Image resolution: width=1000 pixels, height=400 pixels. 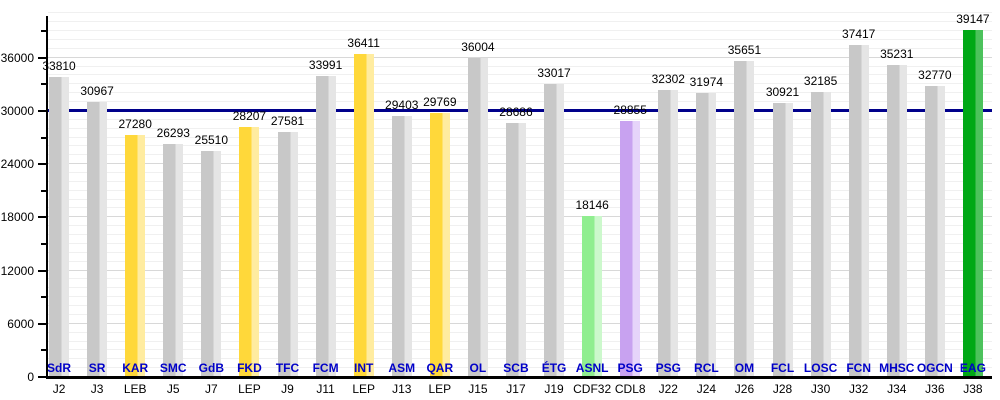 What do you see at coordinates (325, 368) in the screenshot?
I see `team-label: FCM` at bounding box center [325, 368].